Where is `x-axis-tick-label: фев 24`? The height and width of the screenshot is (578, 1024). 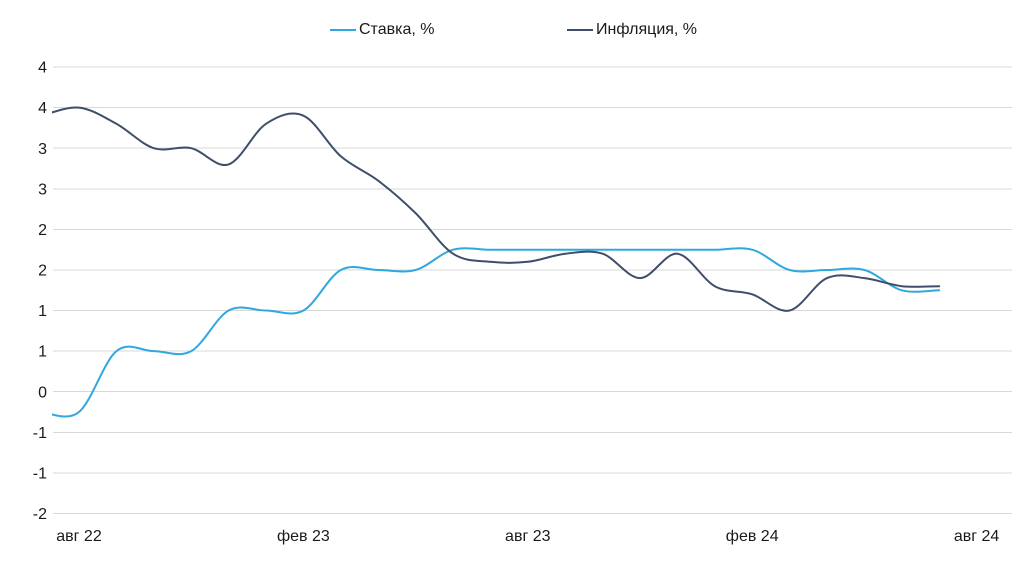
x-axis-tick-label: фев 24 is located at coordinates (752, 536).